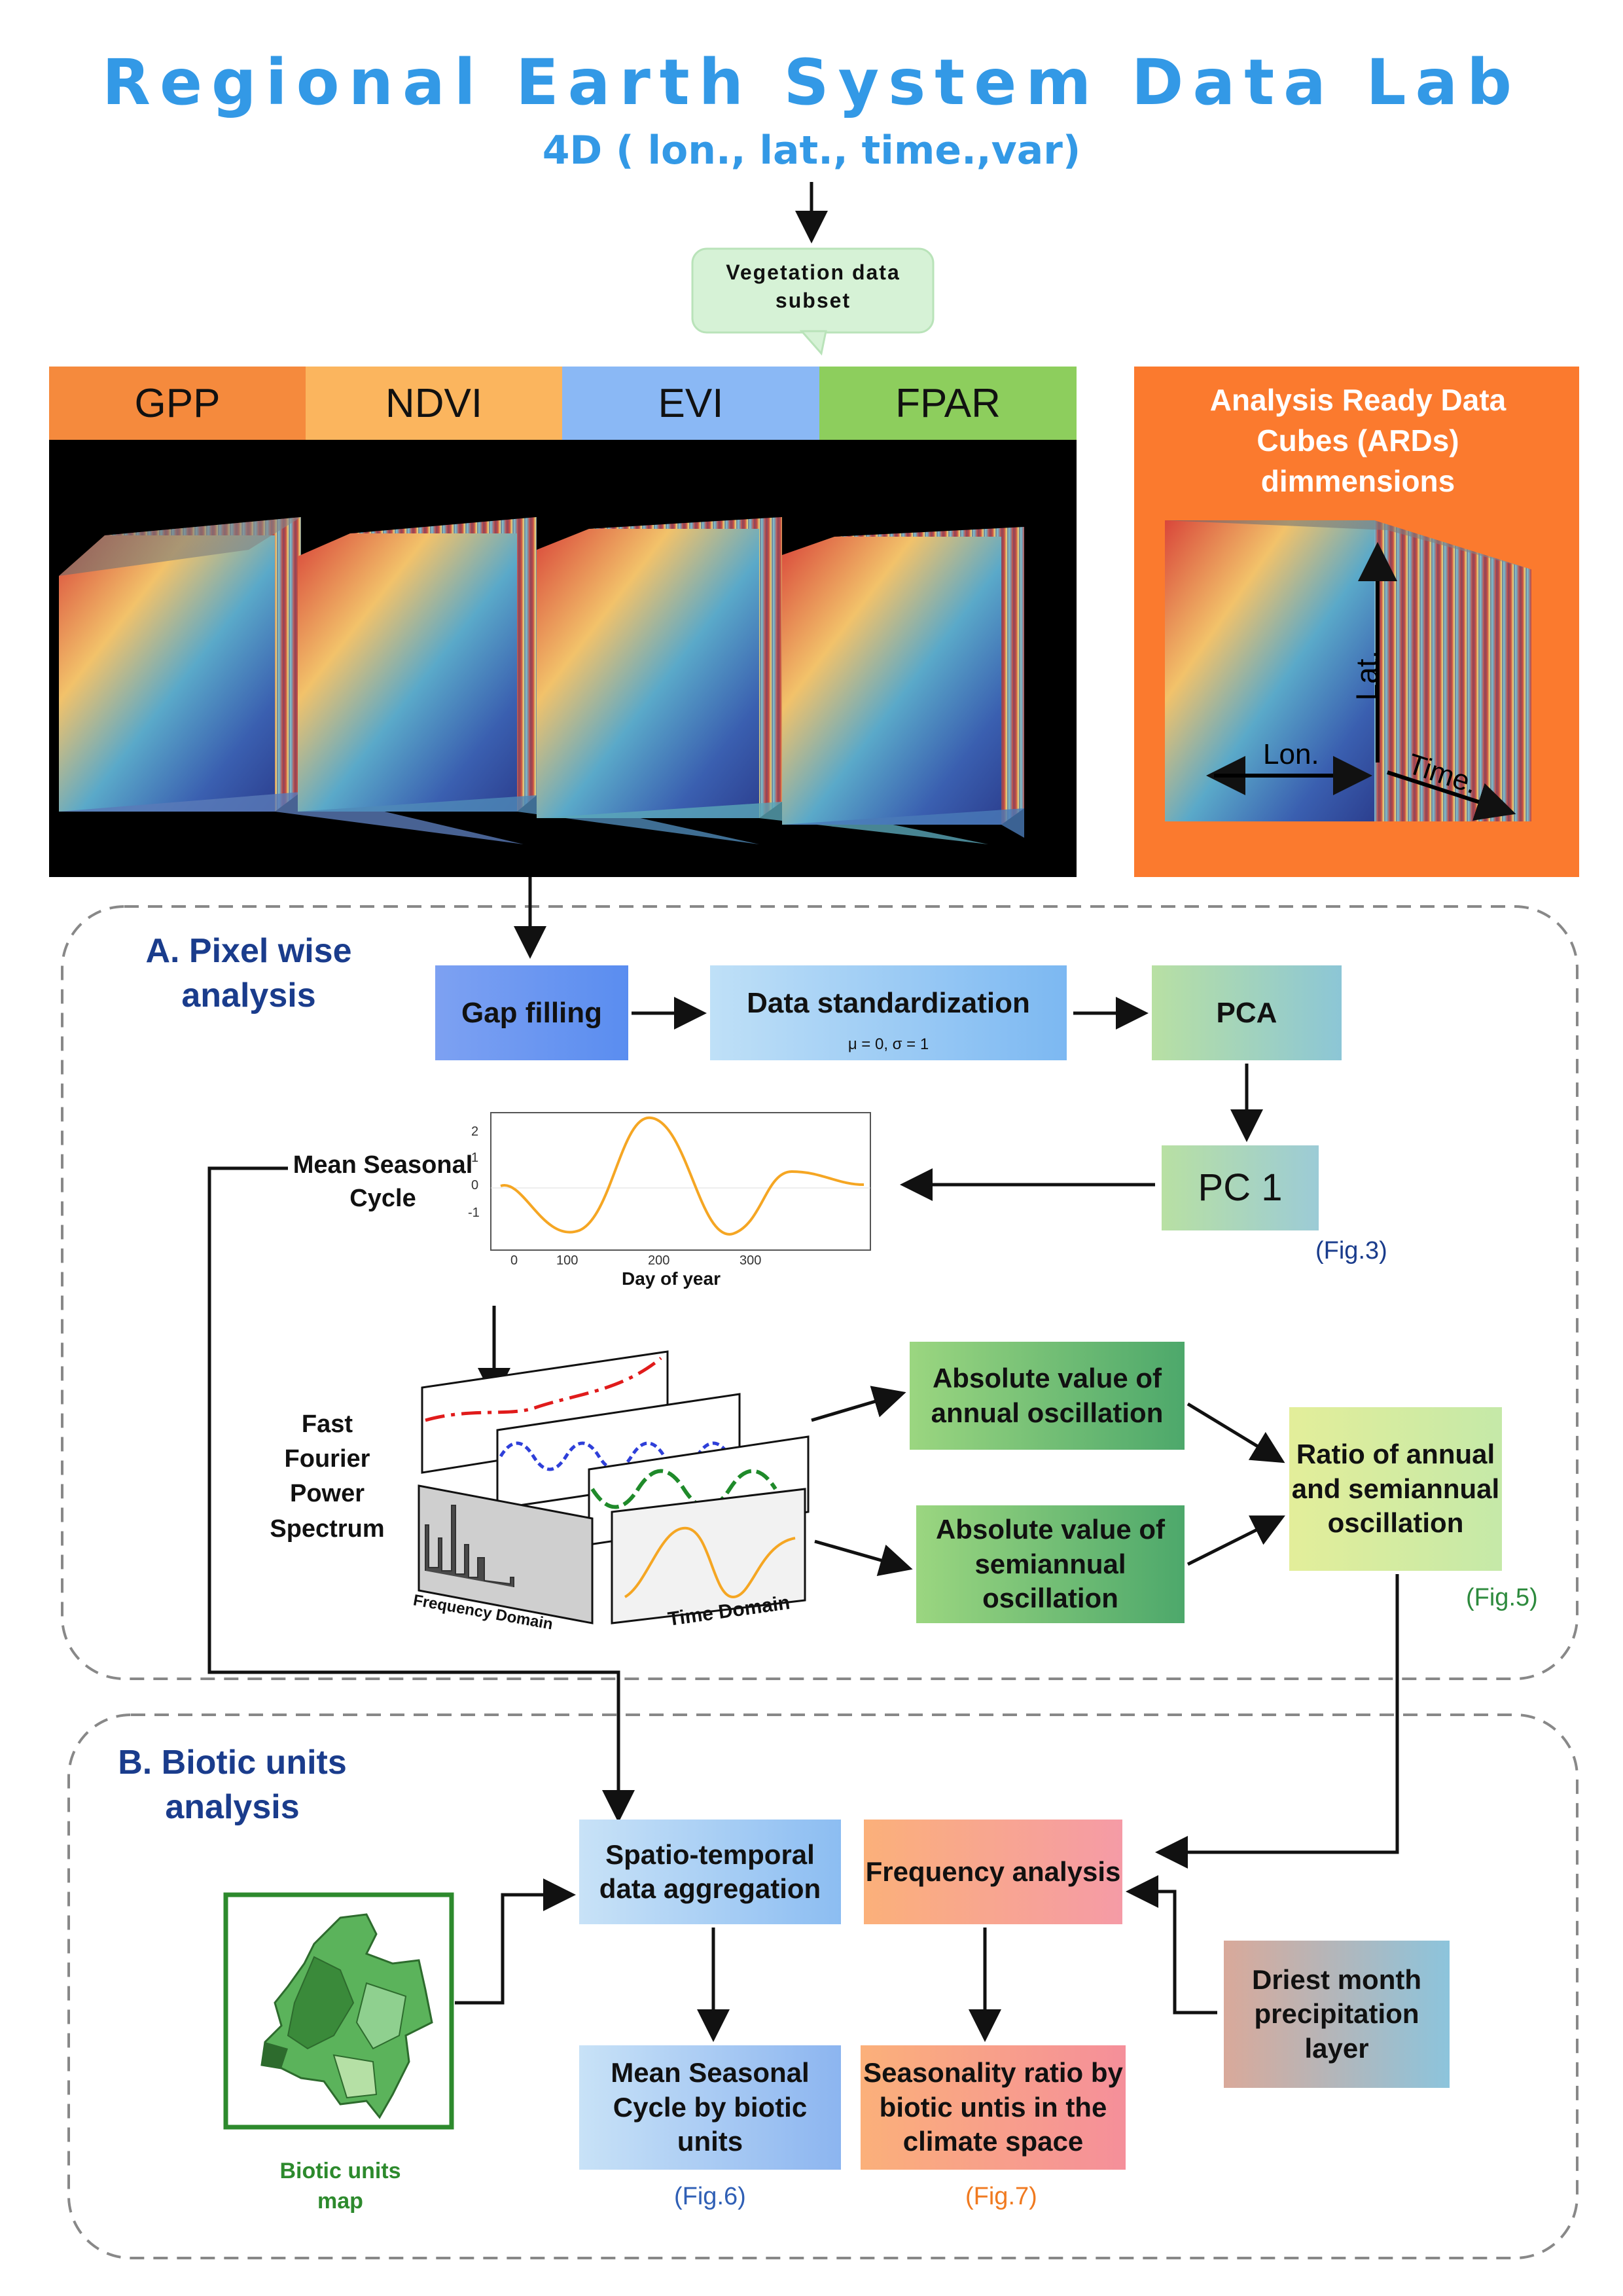 This screenshot has height=2296, width=1623. What do you see at coordinates (762, 680) in the screenshot?
I see `cube-evi` at bounding box center [762, 680].